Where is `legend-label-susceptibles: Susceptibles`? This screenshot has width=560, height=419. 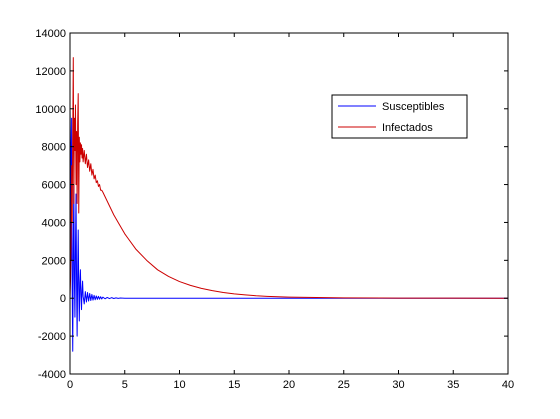 legend-label-susceptibles: Susceptibles is located at coordinates (413, 107).